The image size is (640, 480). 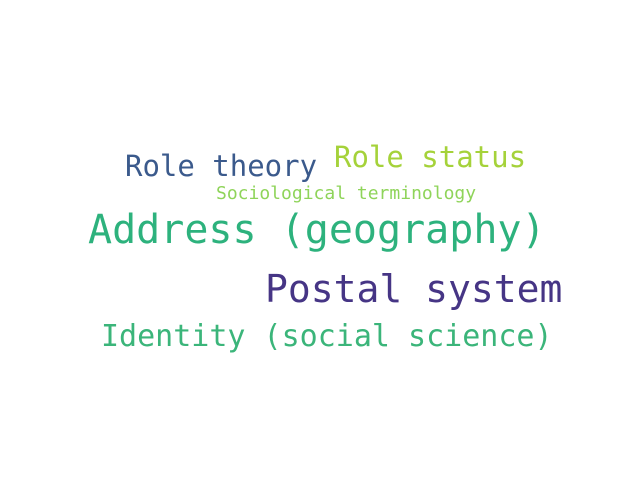 I want to click on word-sociological-terminology: Sociological terminology, so click(x=346, y=193).